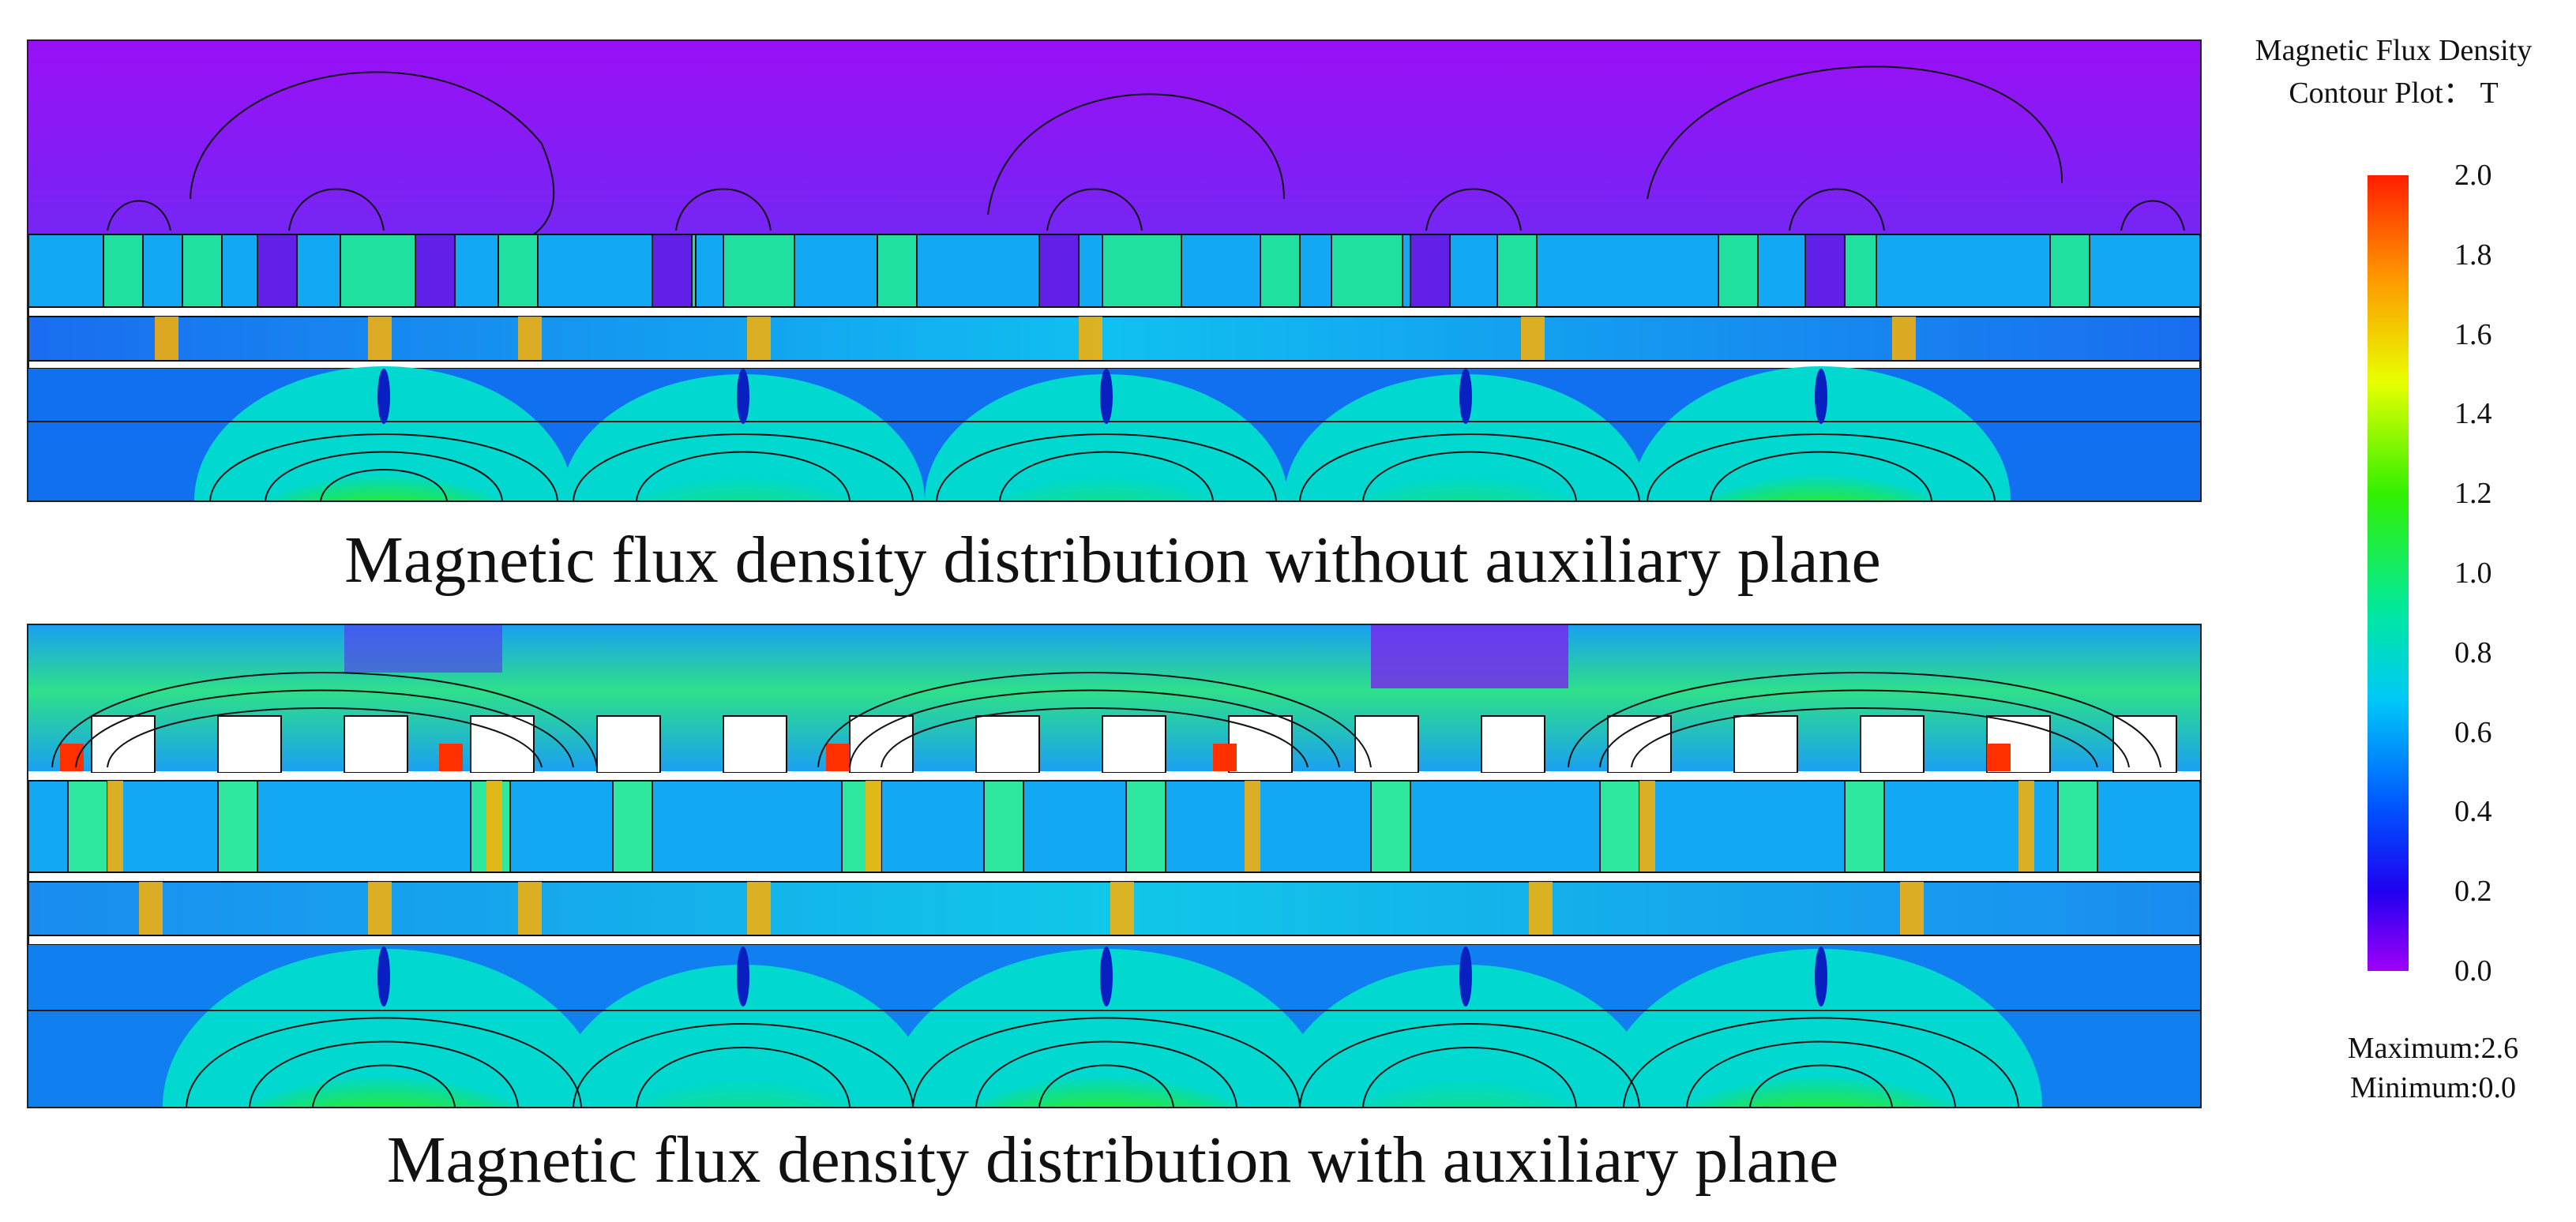 The height and width of the screenshot is (1222, 2576). What do you see at coordinates (2473, 971) in the screenshot?
I see `colorbar-tick-label: 0.0` at bounding box center [2473, 971].